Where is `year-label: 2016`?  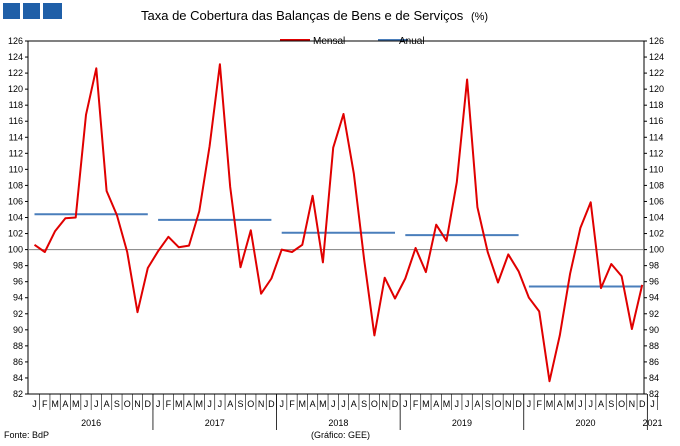 year-label: 2016 is located at coordinates (91, 423).